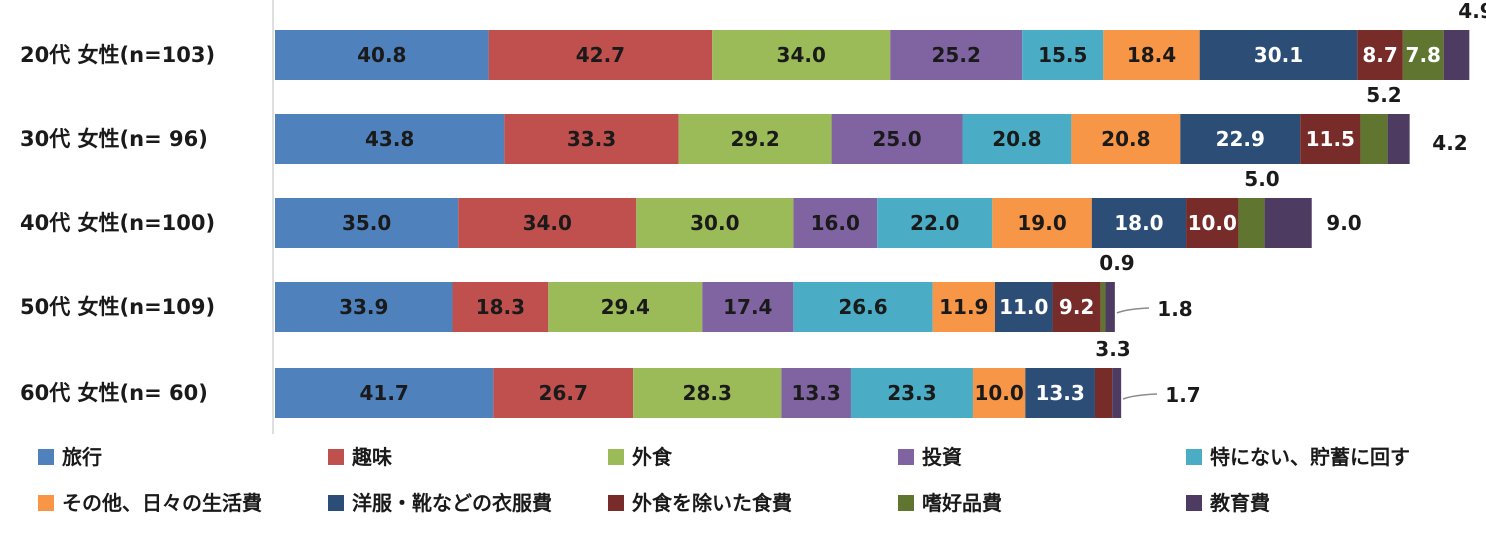  I want to click on data-label: 18.4, so click(1151, 55).